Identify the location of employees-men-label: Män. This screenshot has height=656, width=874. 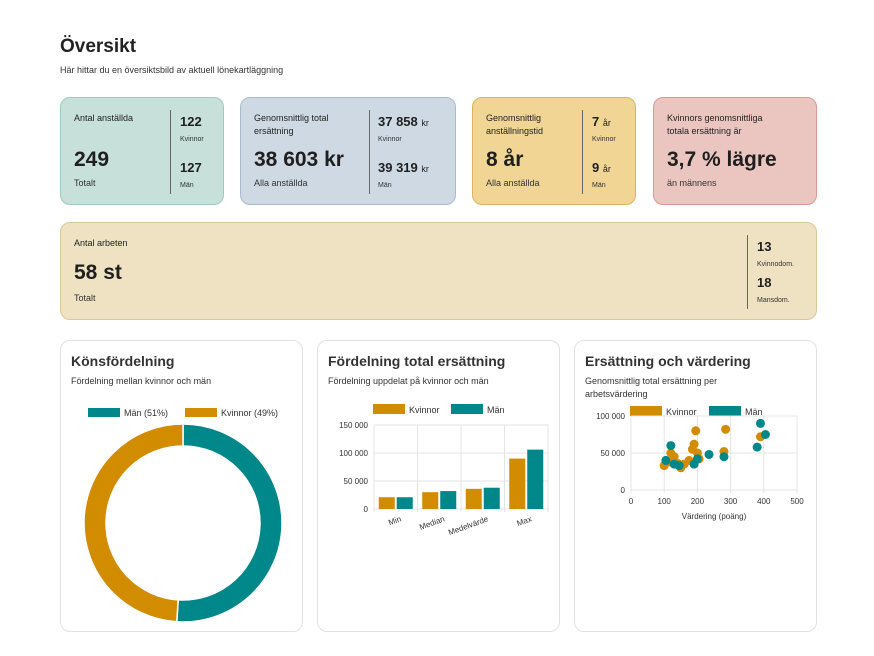
(187, 185).